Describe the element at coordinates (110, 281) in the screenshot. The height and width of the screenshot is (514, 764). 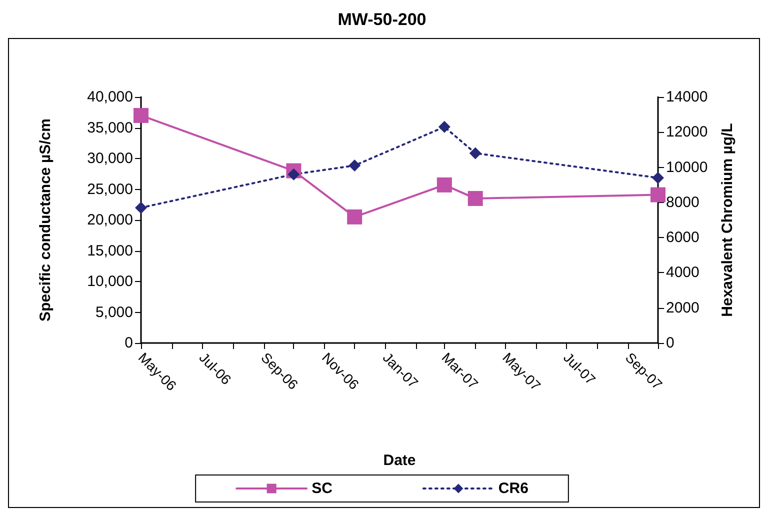
I see `y-tick-label: 10,000` at that location.